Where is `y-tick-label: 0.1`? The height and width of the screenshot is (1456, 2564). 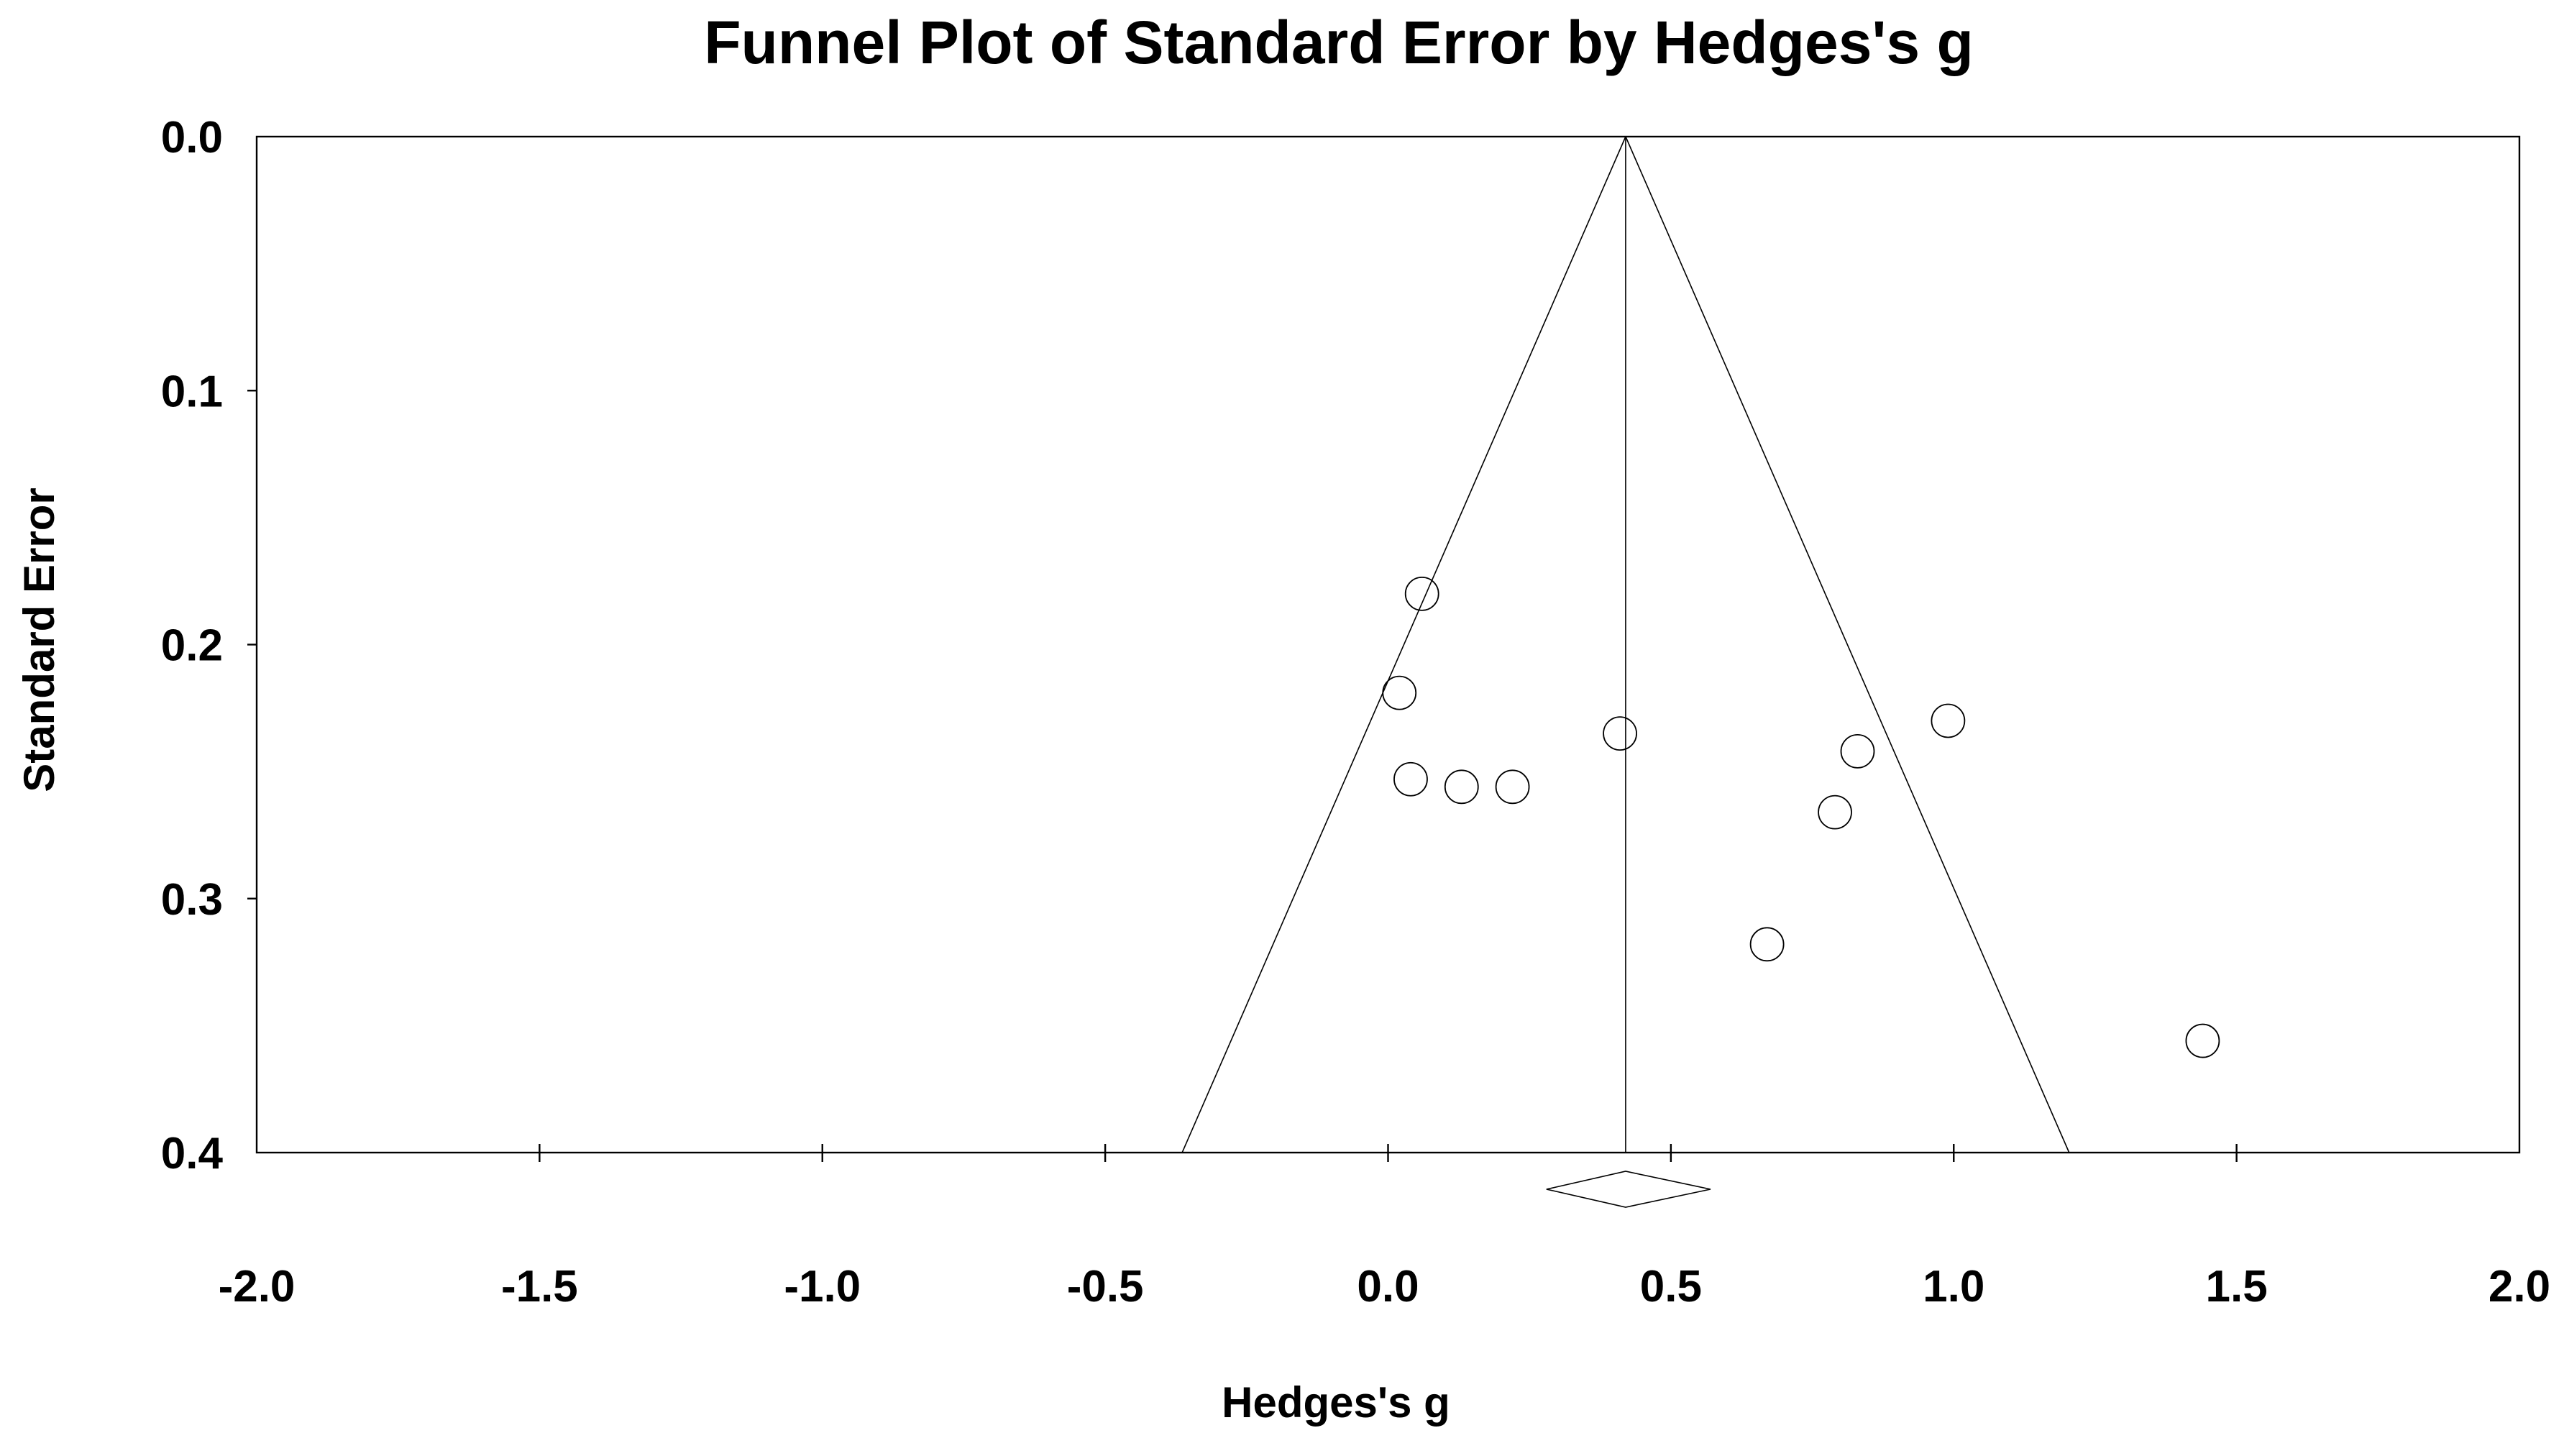 y-tick-label: 0.1 is located at coordinates (192, 391).